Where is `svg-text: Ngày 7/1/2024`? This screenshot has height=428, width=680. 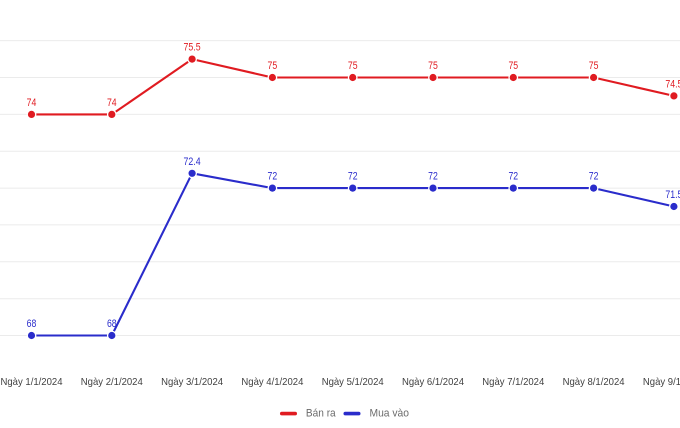 svg-text: Ngày 7/1/2024 is located at coordinates (513, 382).